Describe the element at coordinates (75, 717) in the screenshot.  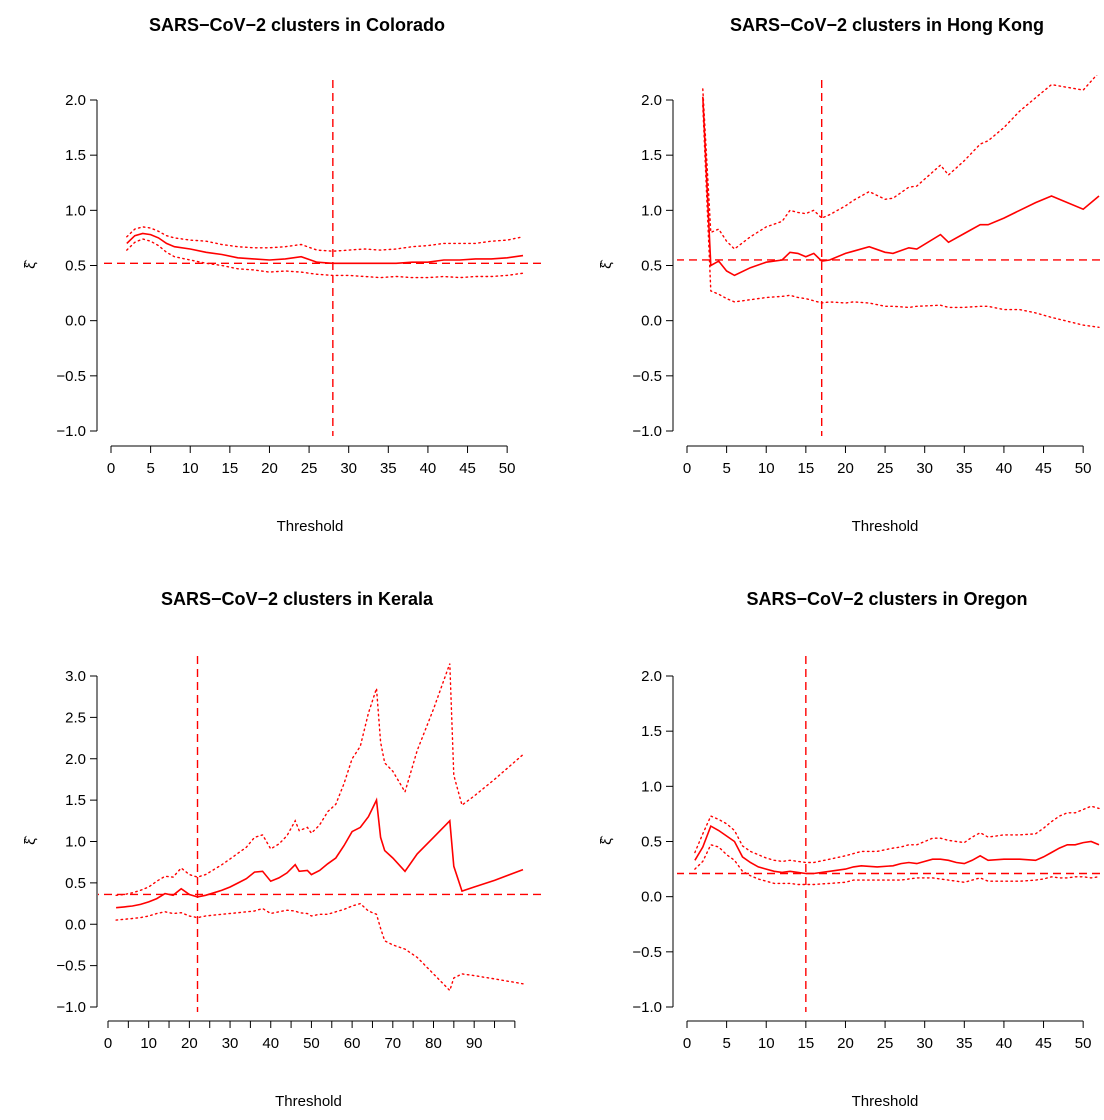
I see `y-tick-label: 2.5` at that location.